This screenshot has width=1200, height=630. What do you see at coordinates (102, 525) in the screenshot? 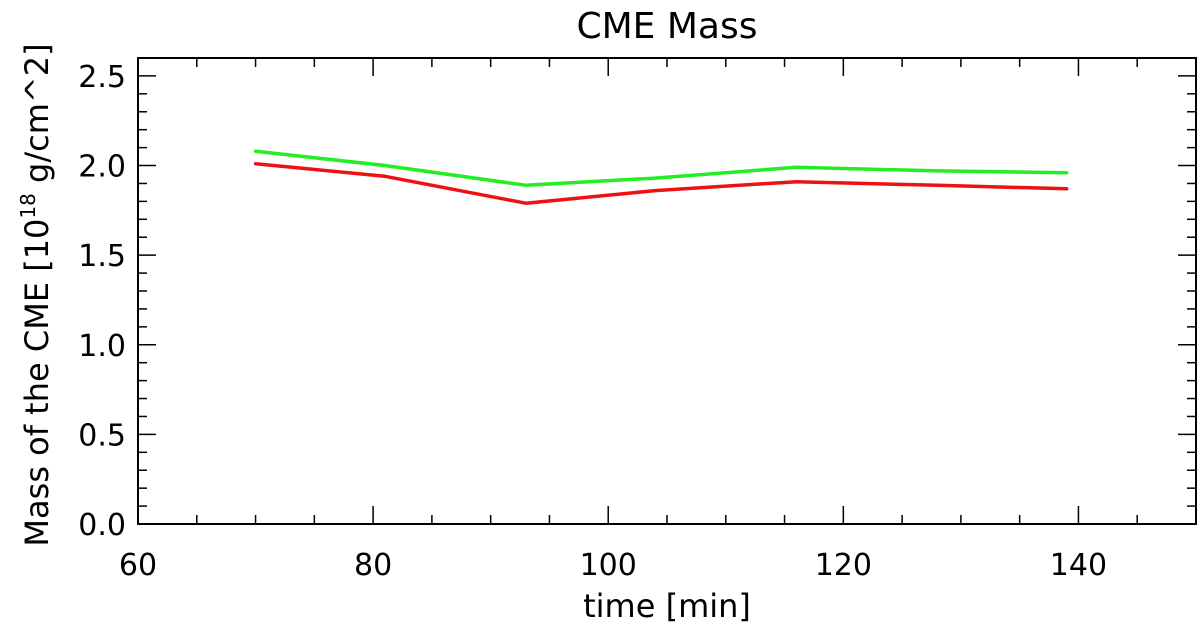
I see `y-tick-label: 0.0` at bounding box center [102, 525].